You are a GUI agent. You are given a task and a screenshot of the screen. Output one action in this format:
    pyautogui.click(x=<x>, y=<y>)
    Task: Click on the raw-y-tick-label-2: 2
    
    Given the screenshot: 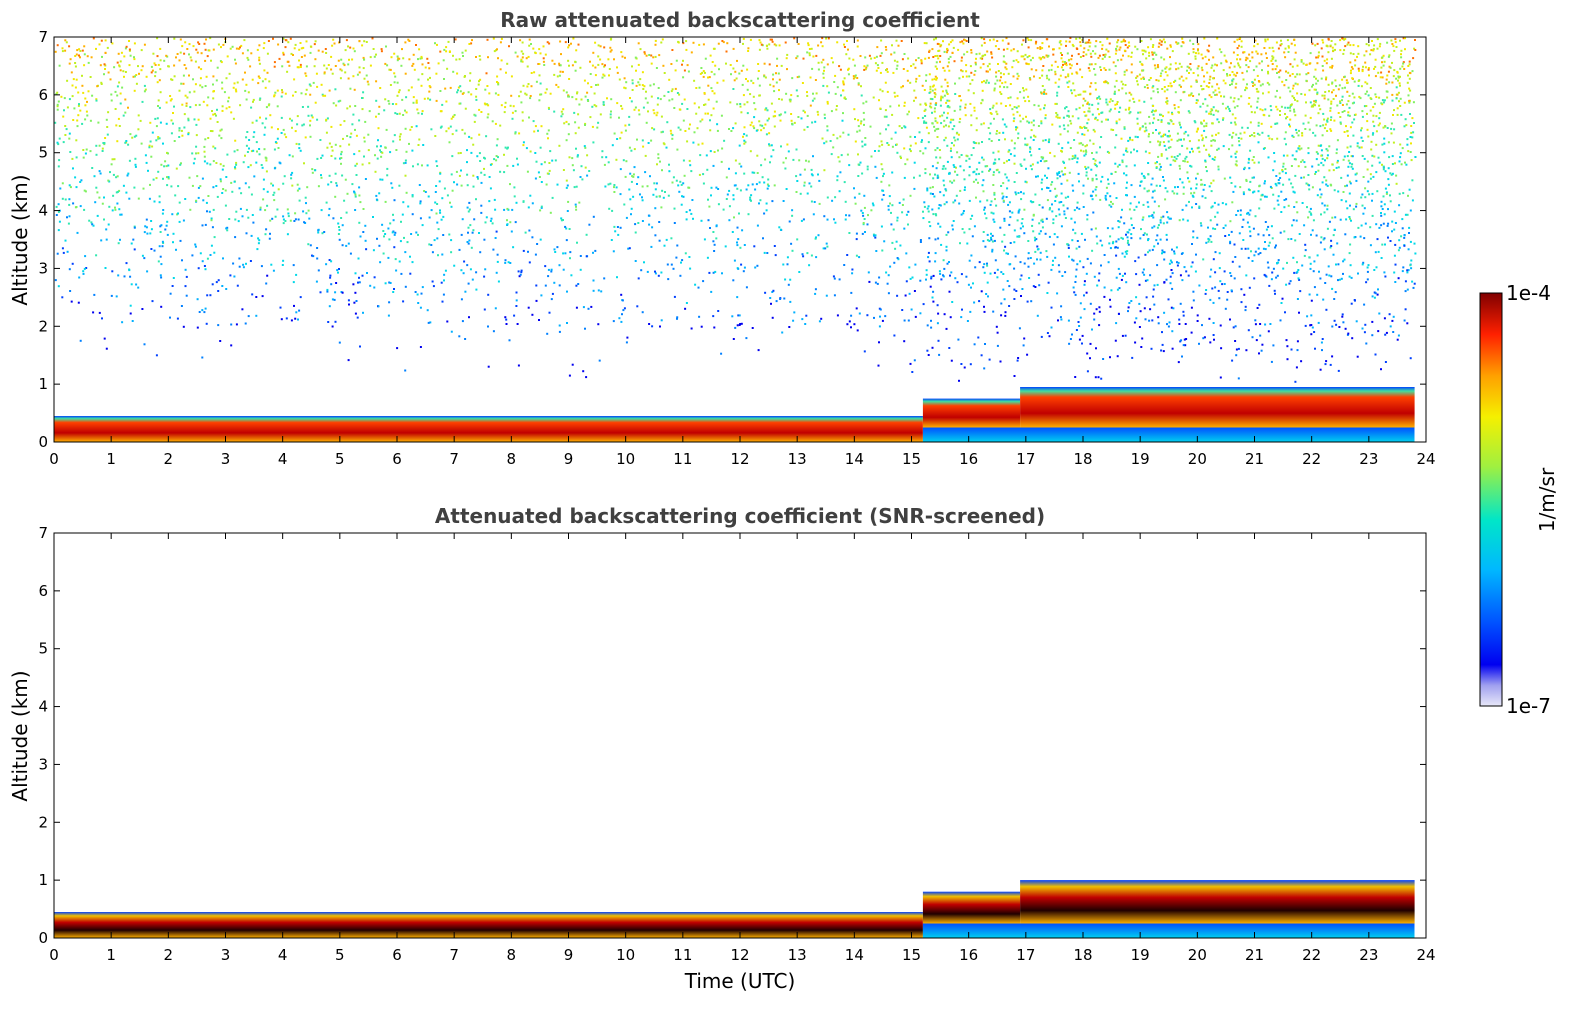 What is the action you would take?
    pyautogui.click(x=43, y=326)
    